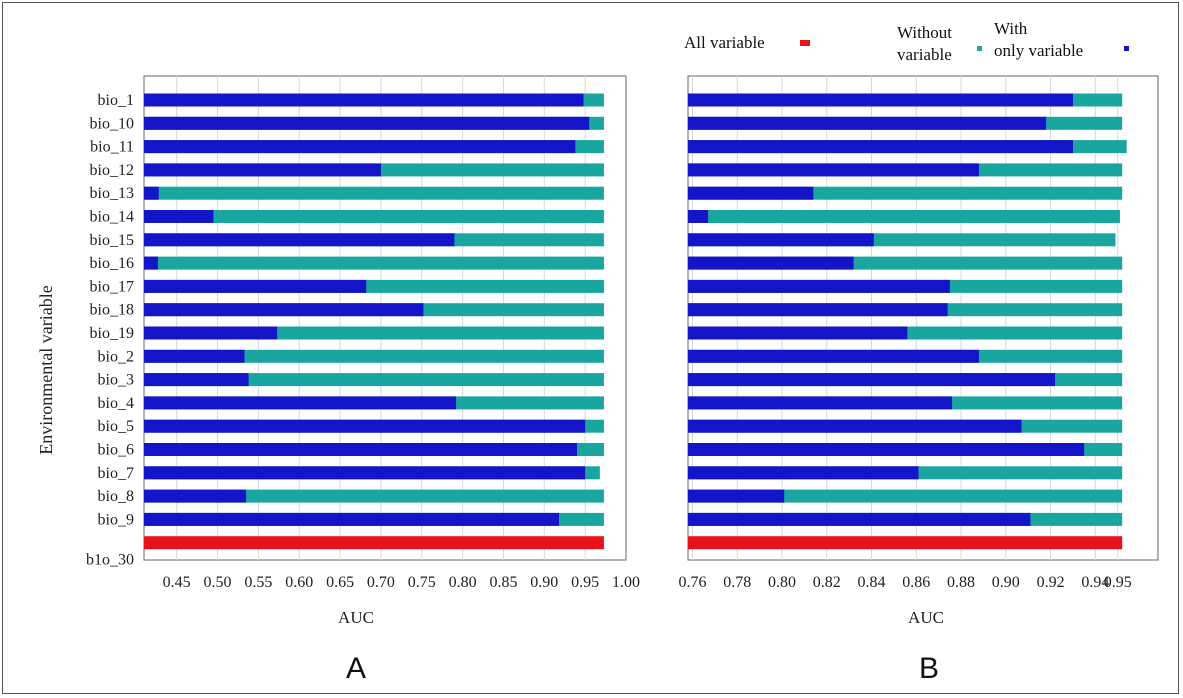 The width and height of the screenshot is (1183, 698). Describe the element at coordinates (961, 582) in the screenshot. I see `x-tick-b-6: 0.88` at that location.